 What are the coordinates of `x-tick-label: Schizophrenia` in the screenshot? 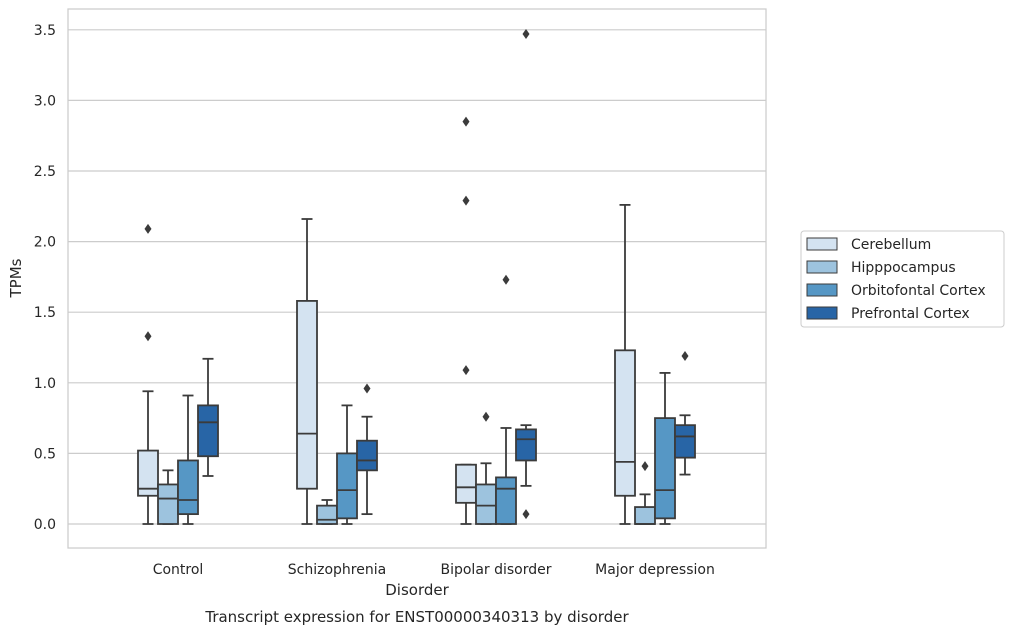 It's located at (337, 570).